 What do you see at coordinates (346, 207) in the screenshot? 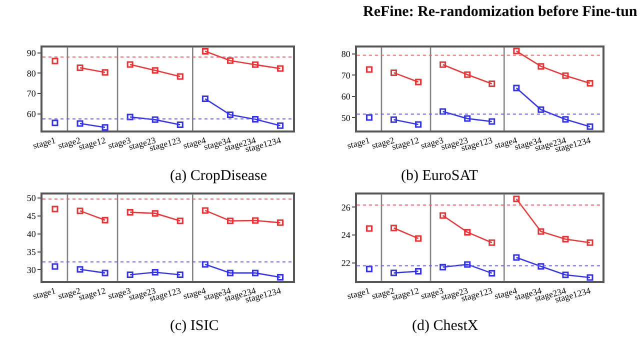
I see `y-tick-label: 26` at bounding box center [346, 207].